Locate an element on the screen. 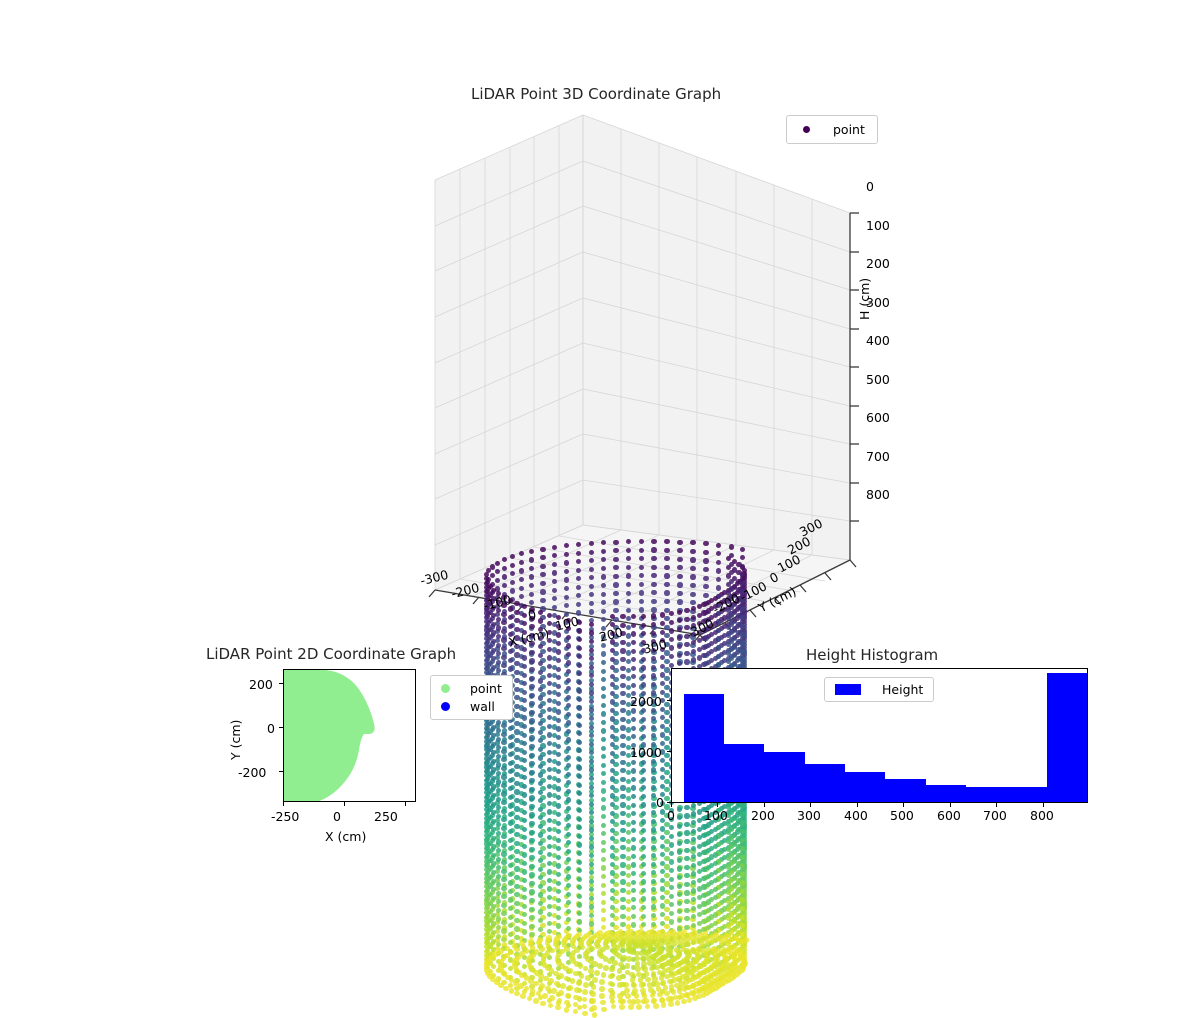  hist-ytick-0: 0 is located at coordinates (660, 802).